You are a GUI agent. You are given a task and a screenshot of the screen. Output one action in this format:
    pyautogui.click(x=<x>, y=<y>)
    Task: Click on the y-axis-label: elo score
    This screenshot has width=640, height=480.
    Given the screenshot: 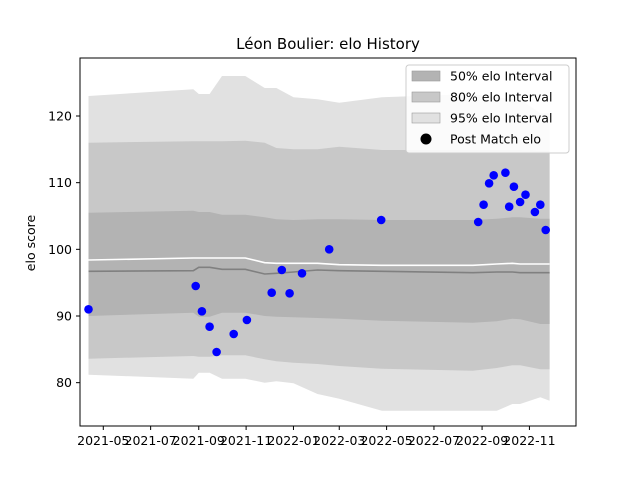 What is the action you would take?
    pyautogui.click(x=30, y=243)
    